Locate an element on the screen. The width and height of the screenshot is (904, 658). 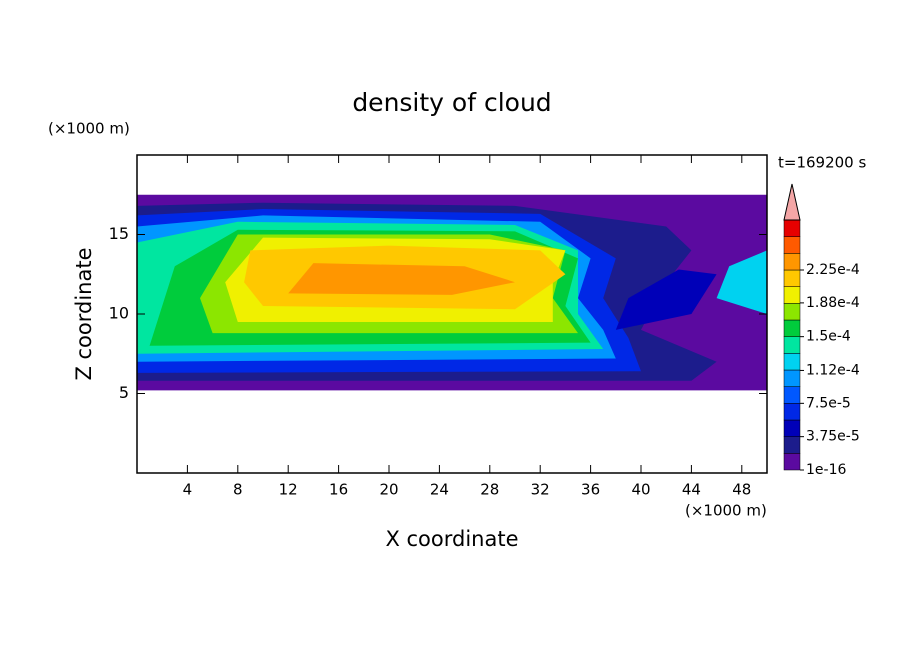
colorbar-tick-label: 1.5e-4 is located at coordinates (828, 337).